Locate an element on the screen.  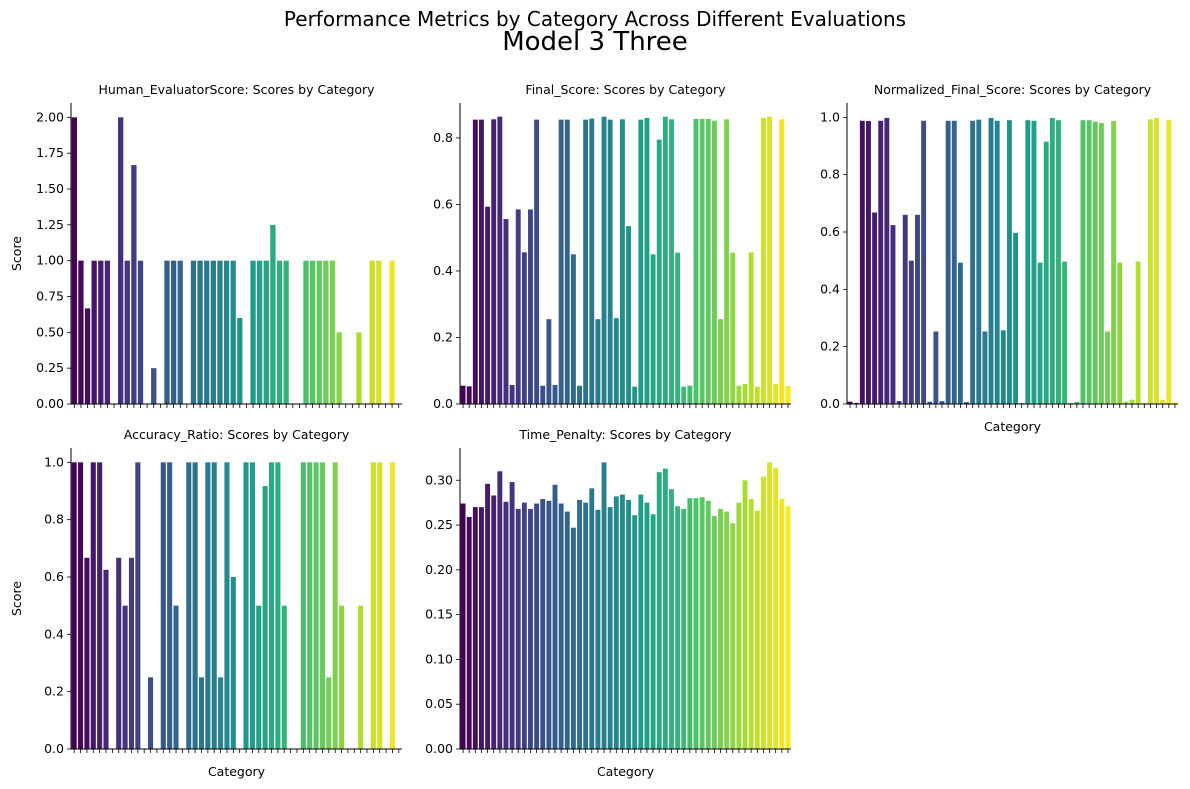
y-tick-label: 1.25 is located at coordinates (50, 224).